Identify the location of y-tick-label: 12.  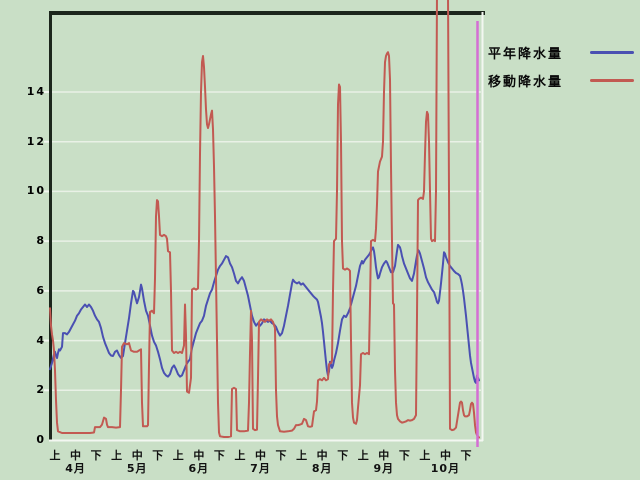
(36, 141).